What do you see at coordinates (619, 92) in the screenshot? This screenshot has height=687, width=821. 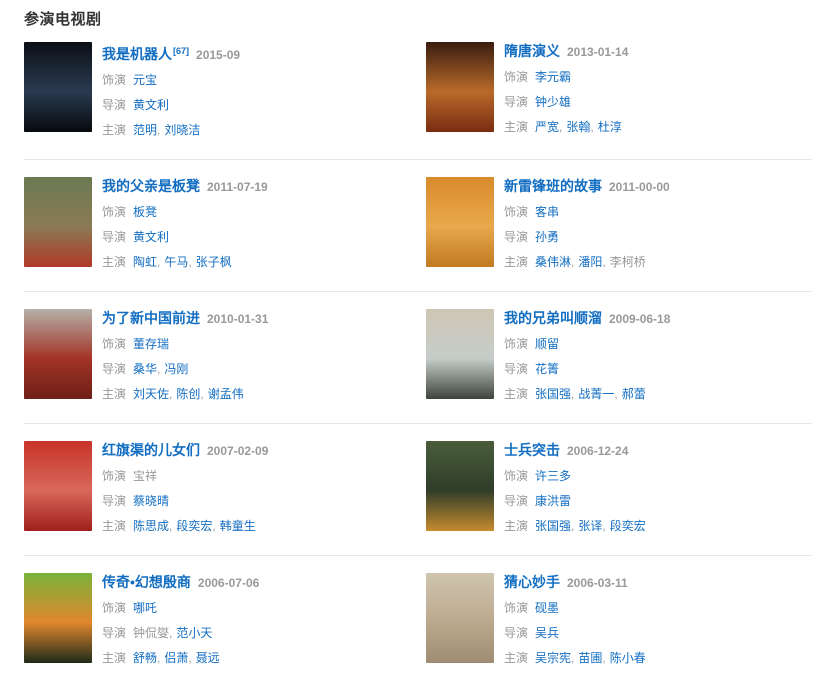 I see `drama-item: 隋唐演义 2013-01-14 饰演 李元霸 导演 钟少雄 主演 严宽, 张翰, 杜淳` at bounding box center [619, 92].